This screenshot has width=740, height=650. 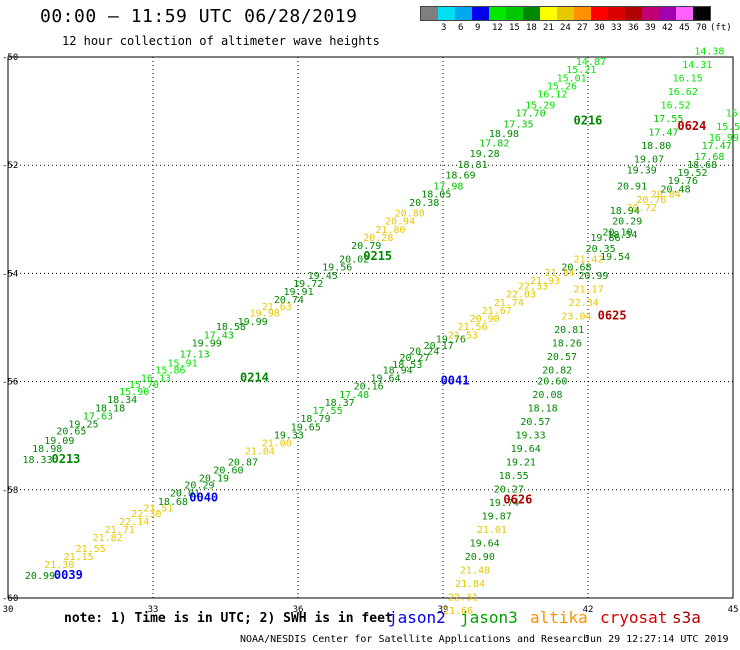 I want to click on wave-height-value: 16.15, so click(x=688, y=78).